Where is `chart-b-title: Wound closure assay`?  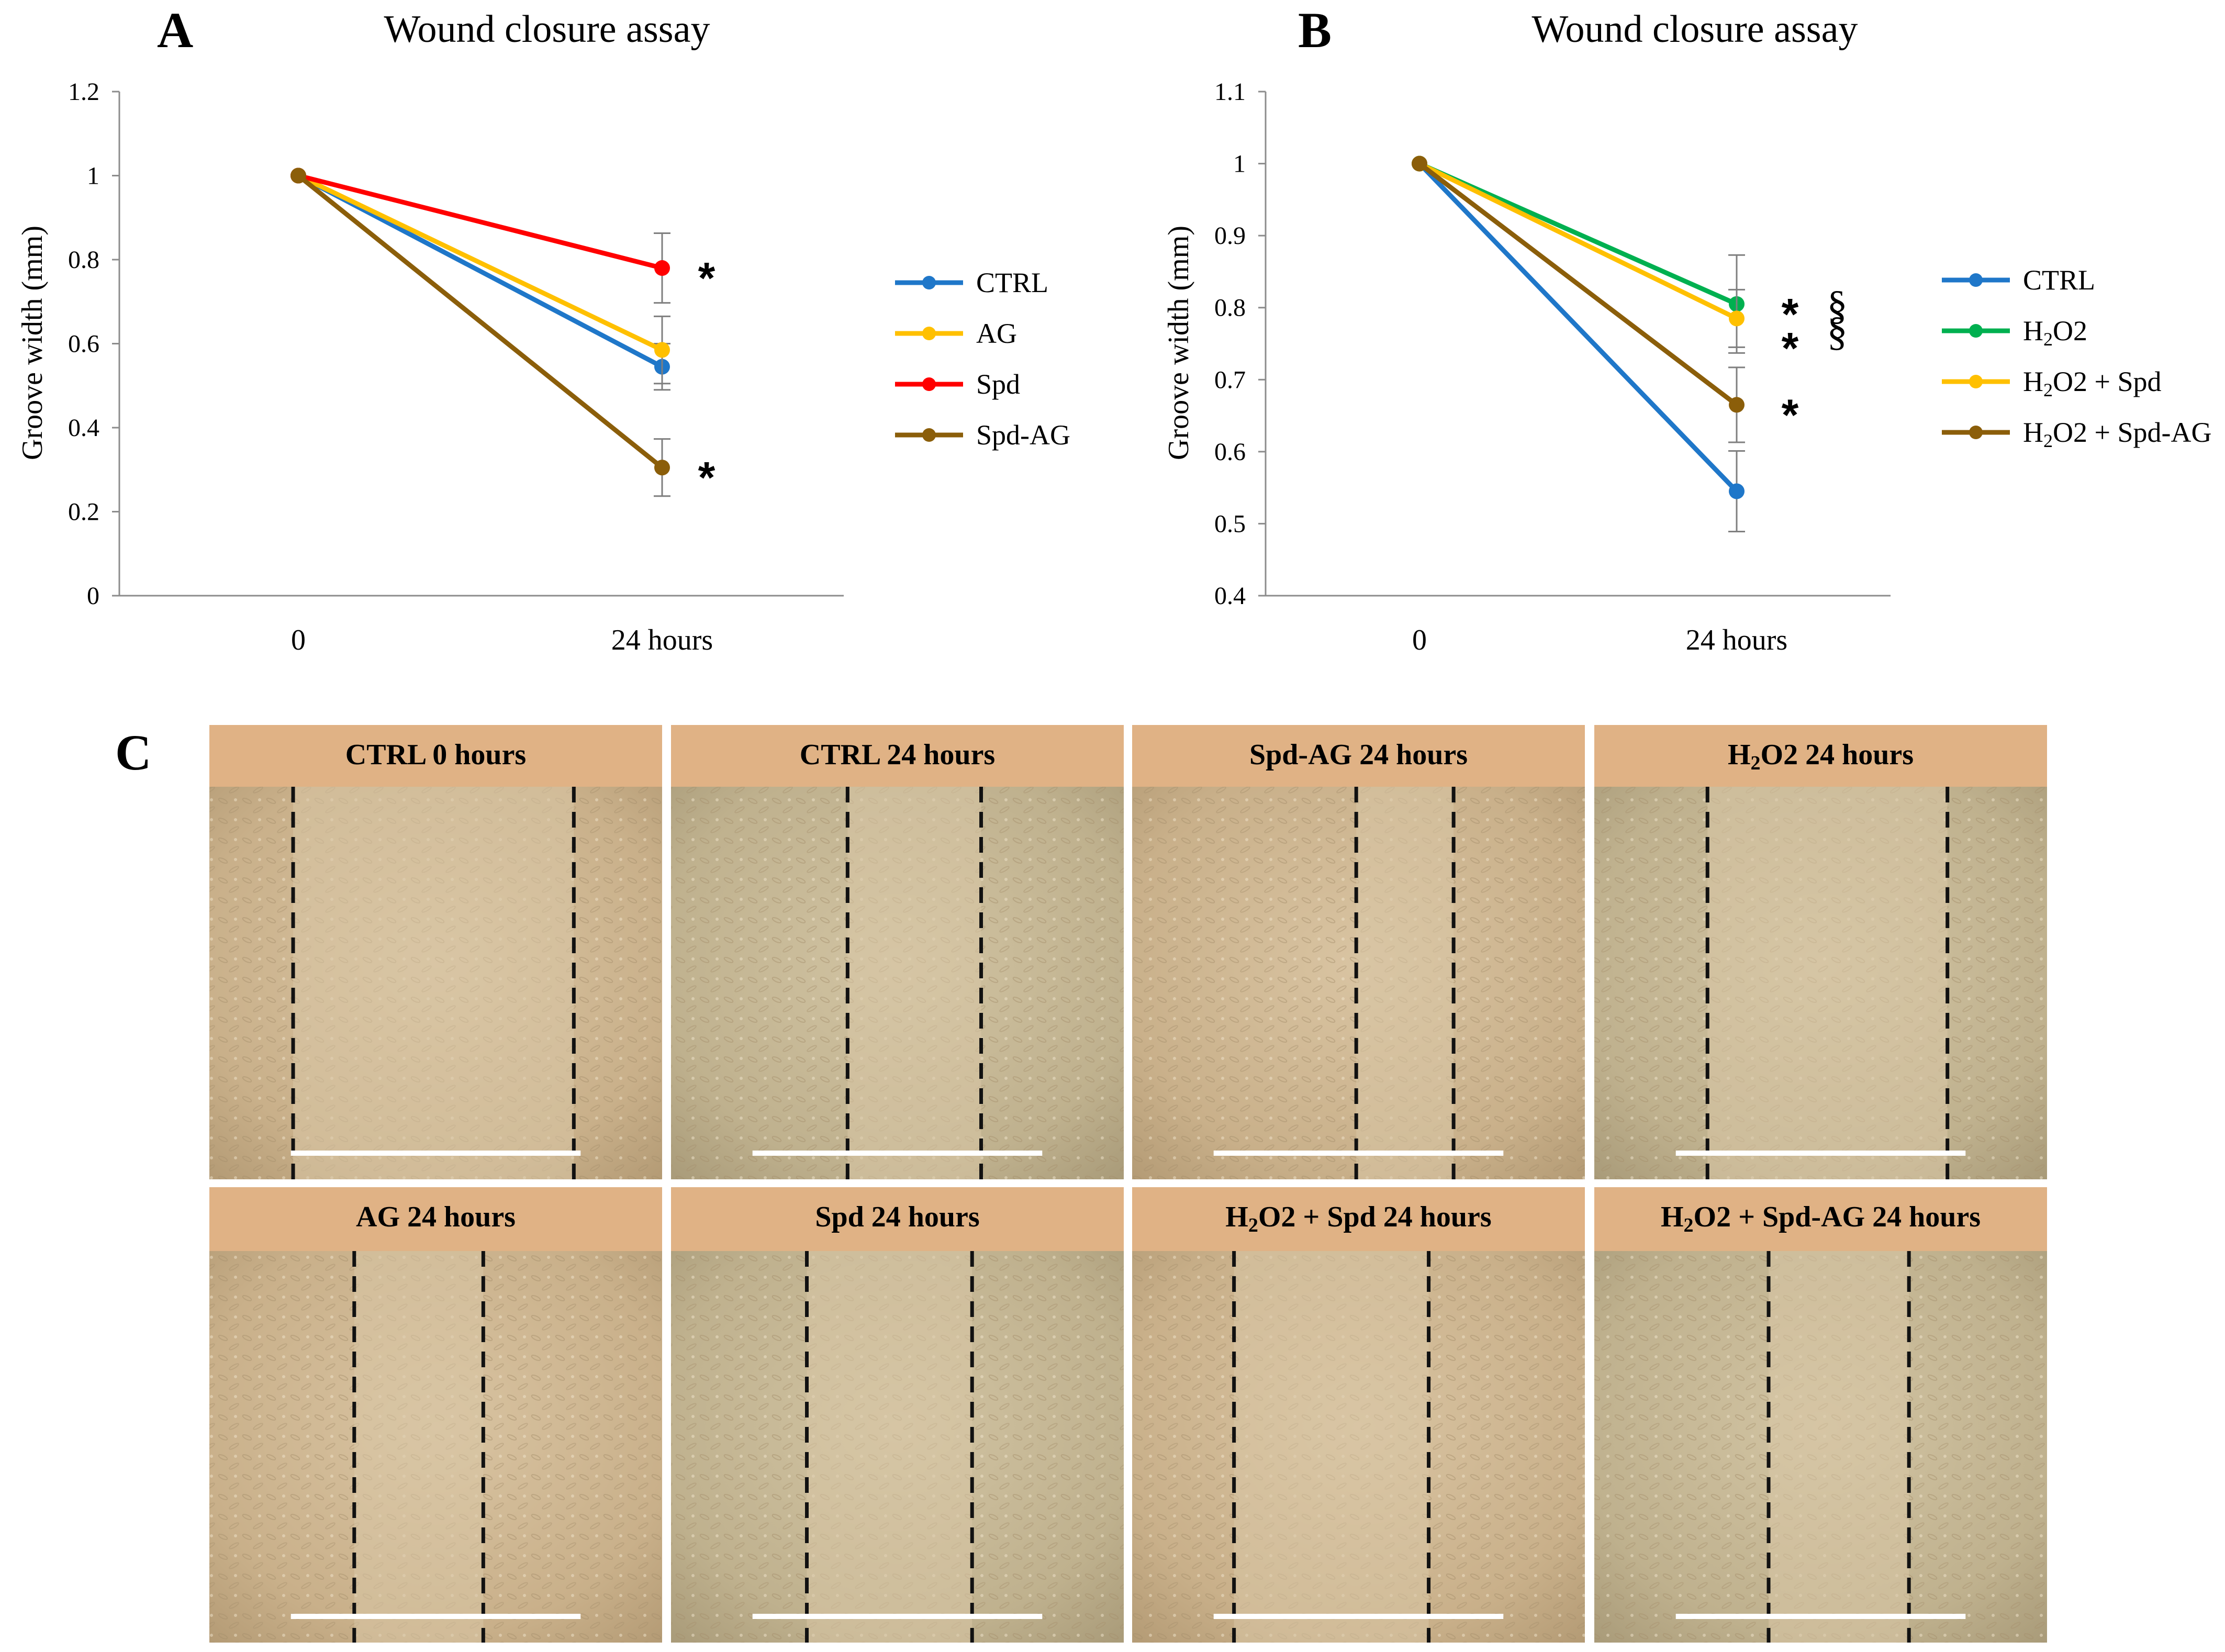
chart-b-title: Wound closure assay is located at coordinates (1695, 29).